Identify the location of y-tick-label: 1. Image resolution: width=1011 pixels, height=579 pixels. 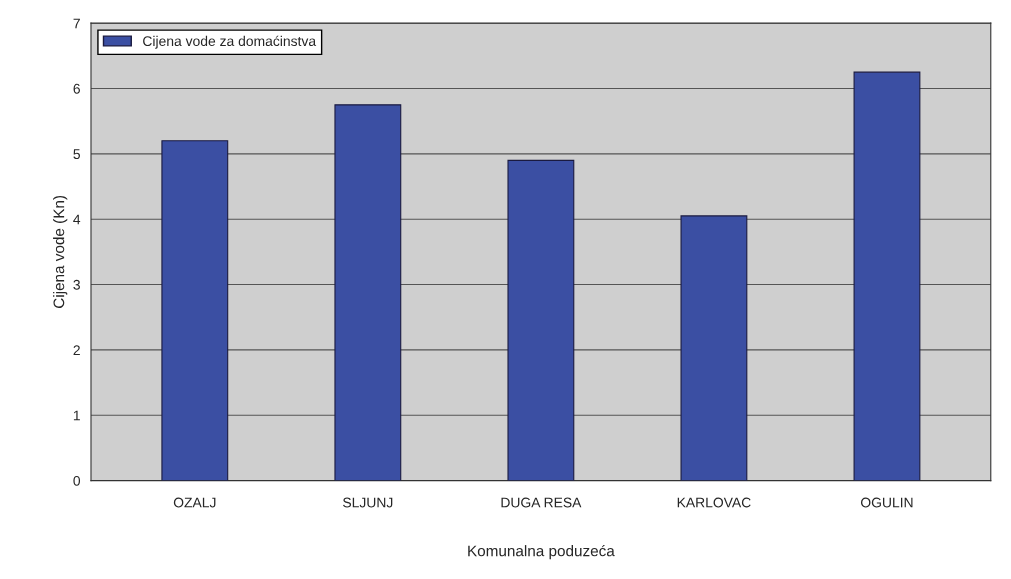
(76, 415).